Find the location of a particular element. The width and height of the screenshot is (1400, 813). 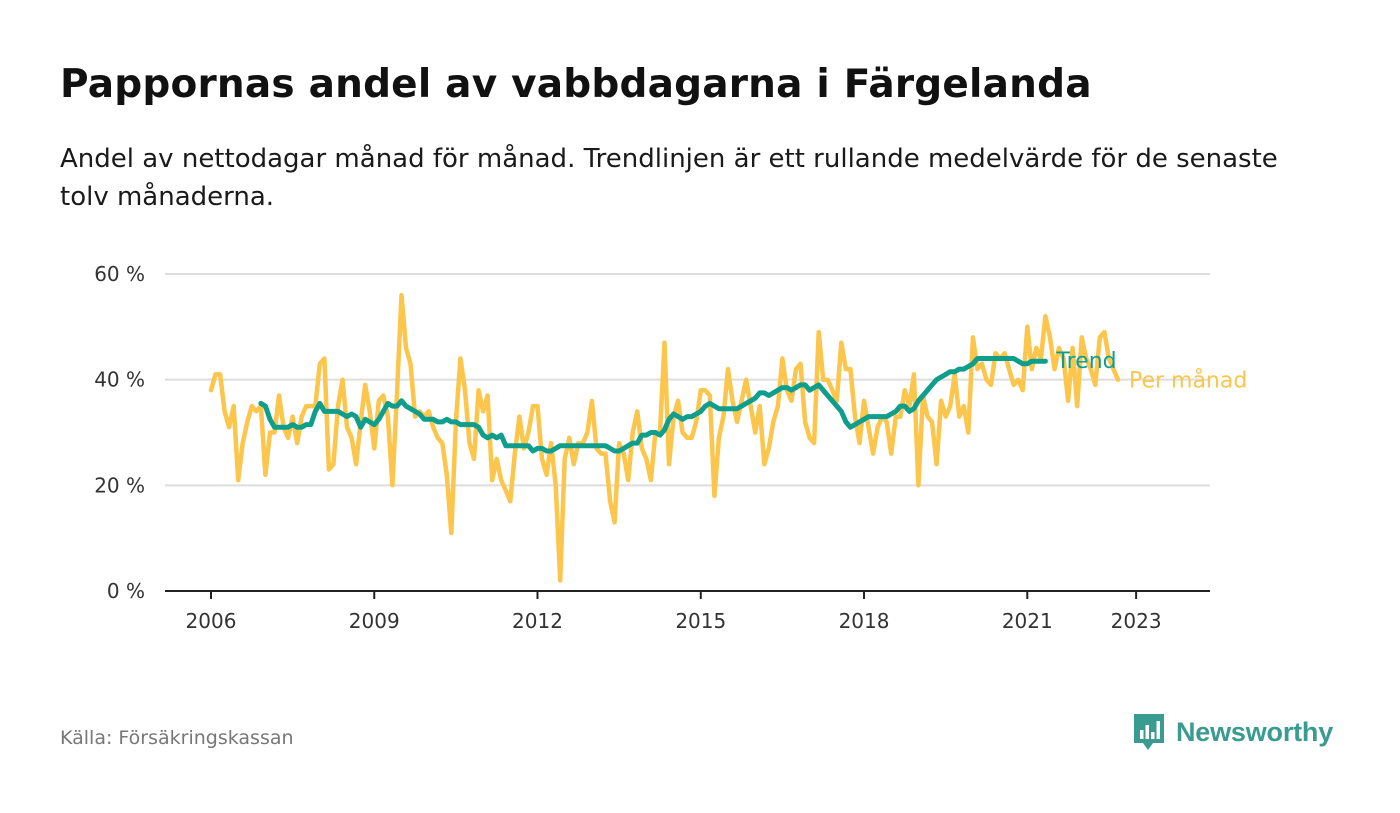

series-line-trend is located at coordinates (653, 405).